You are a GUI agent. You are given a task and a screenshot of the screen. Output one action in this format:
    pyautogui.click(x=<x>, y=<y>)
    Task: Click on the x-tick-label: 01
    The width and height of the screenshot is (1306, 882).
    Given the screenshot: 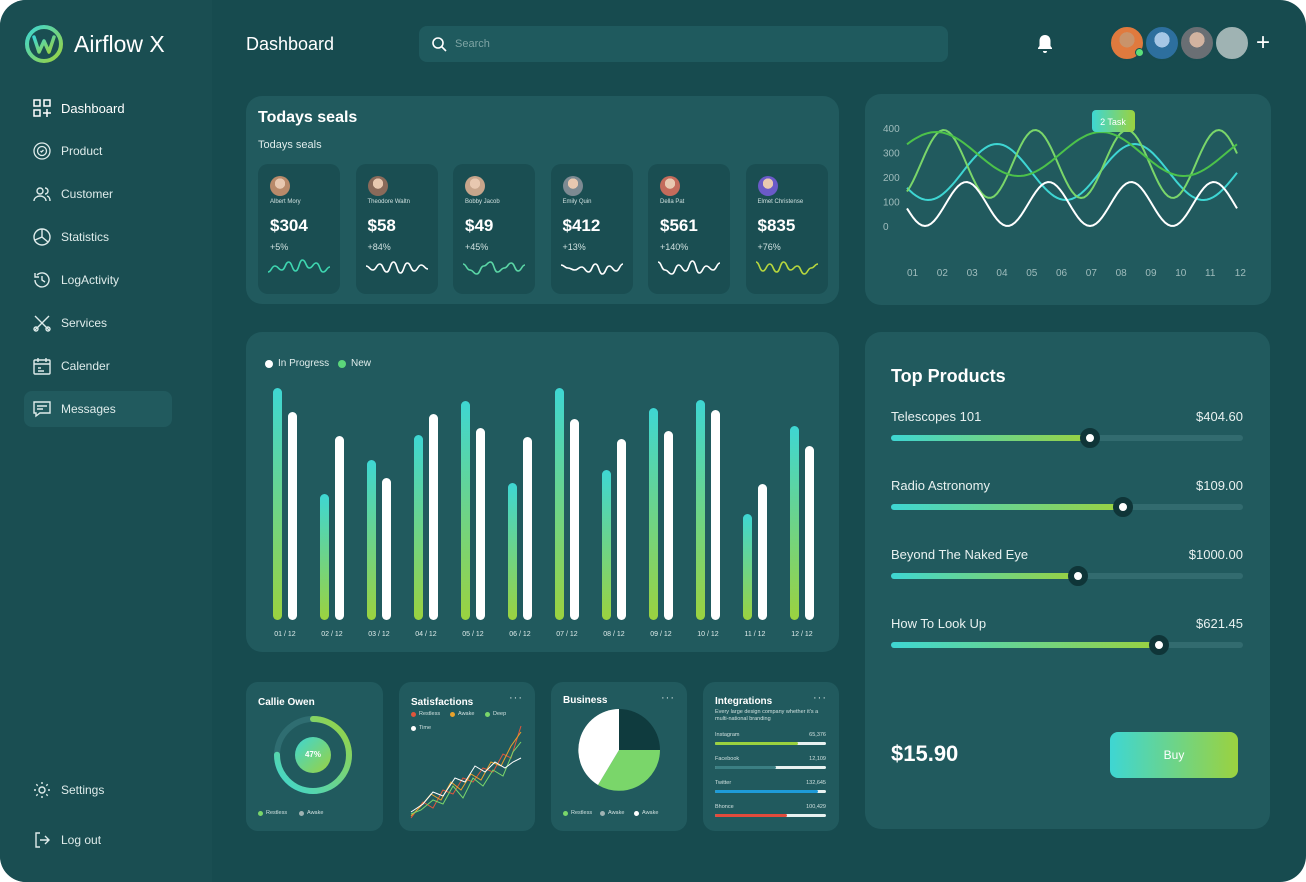 What is the action you would take?
    pyautogui.click(x=913, y=273)
    